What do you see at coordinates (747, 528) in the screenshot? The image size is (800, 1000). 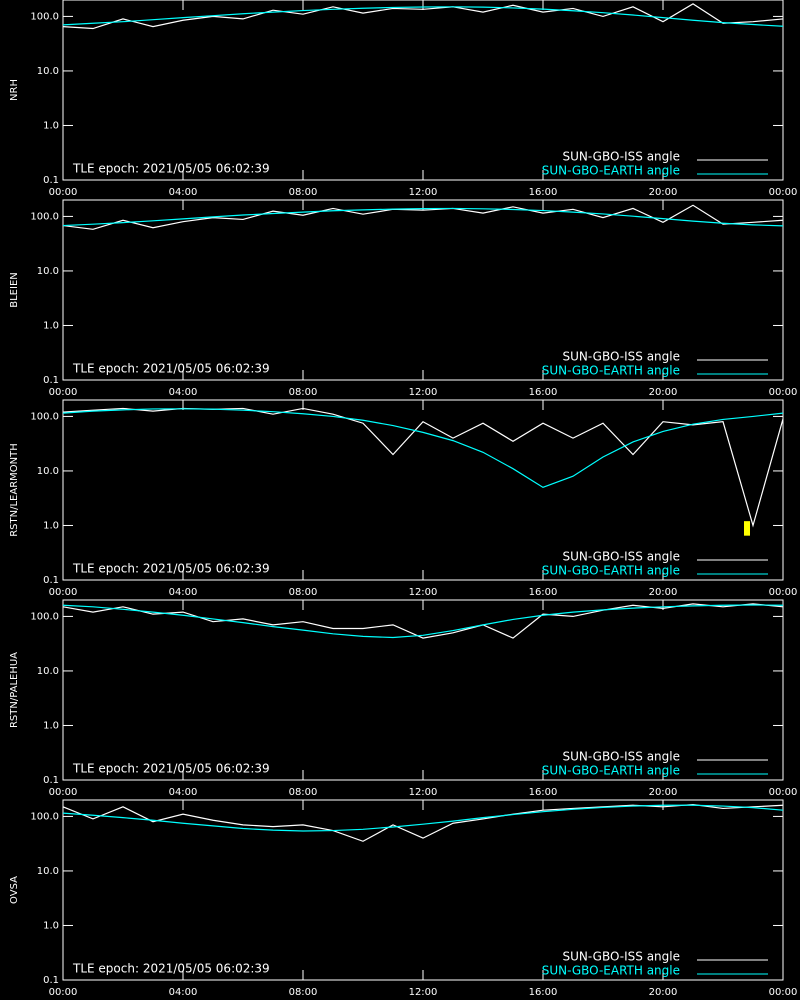 I see `highlight-marker` at bounding box center [747, 528].